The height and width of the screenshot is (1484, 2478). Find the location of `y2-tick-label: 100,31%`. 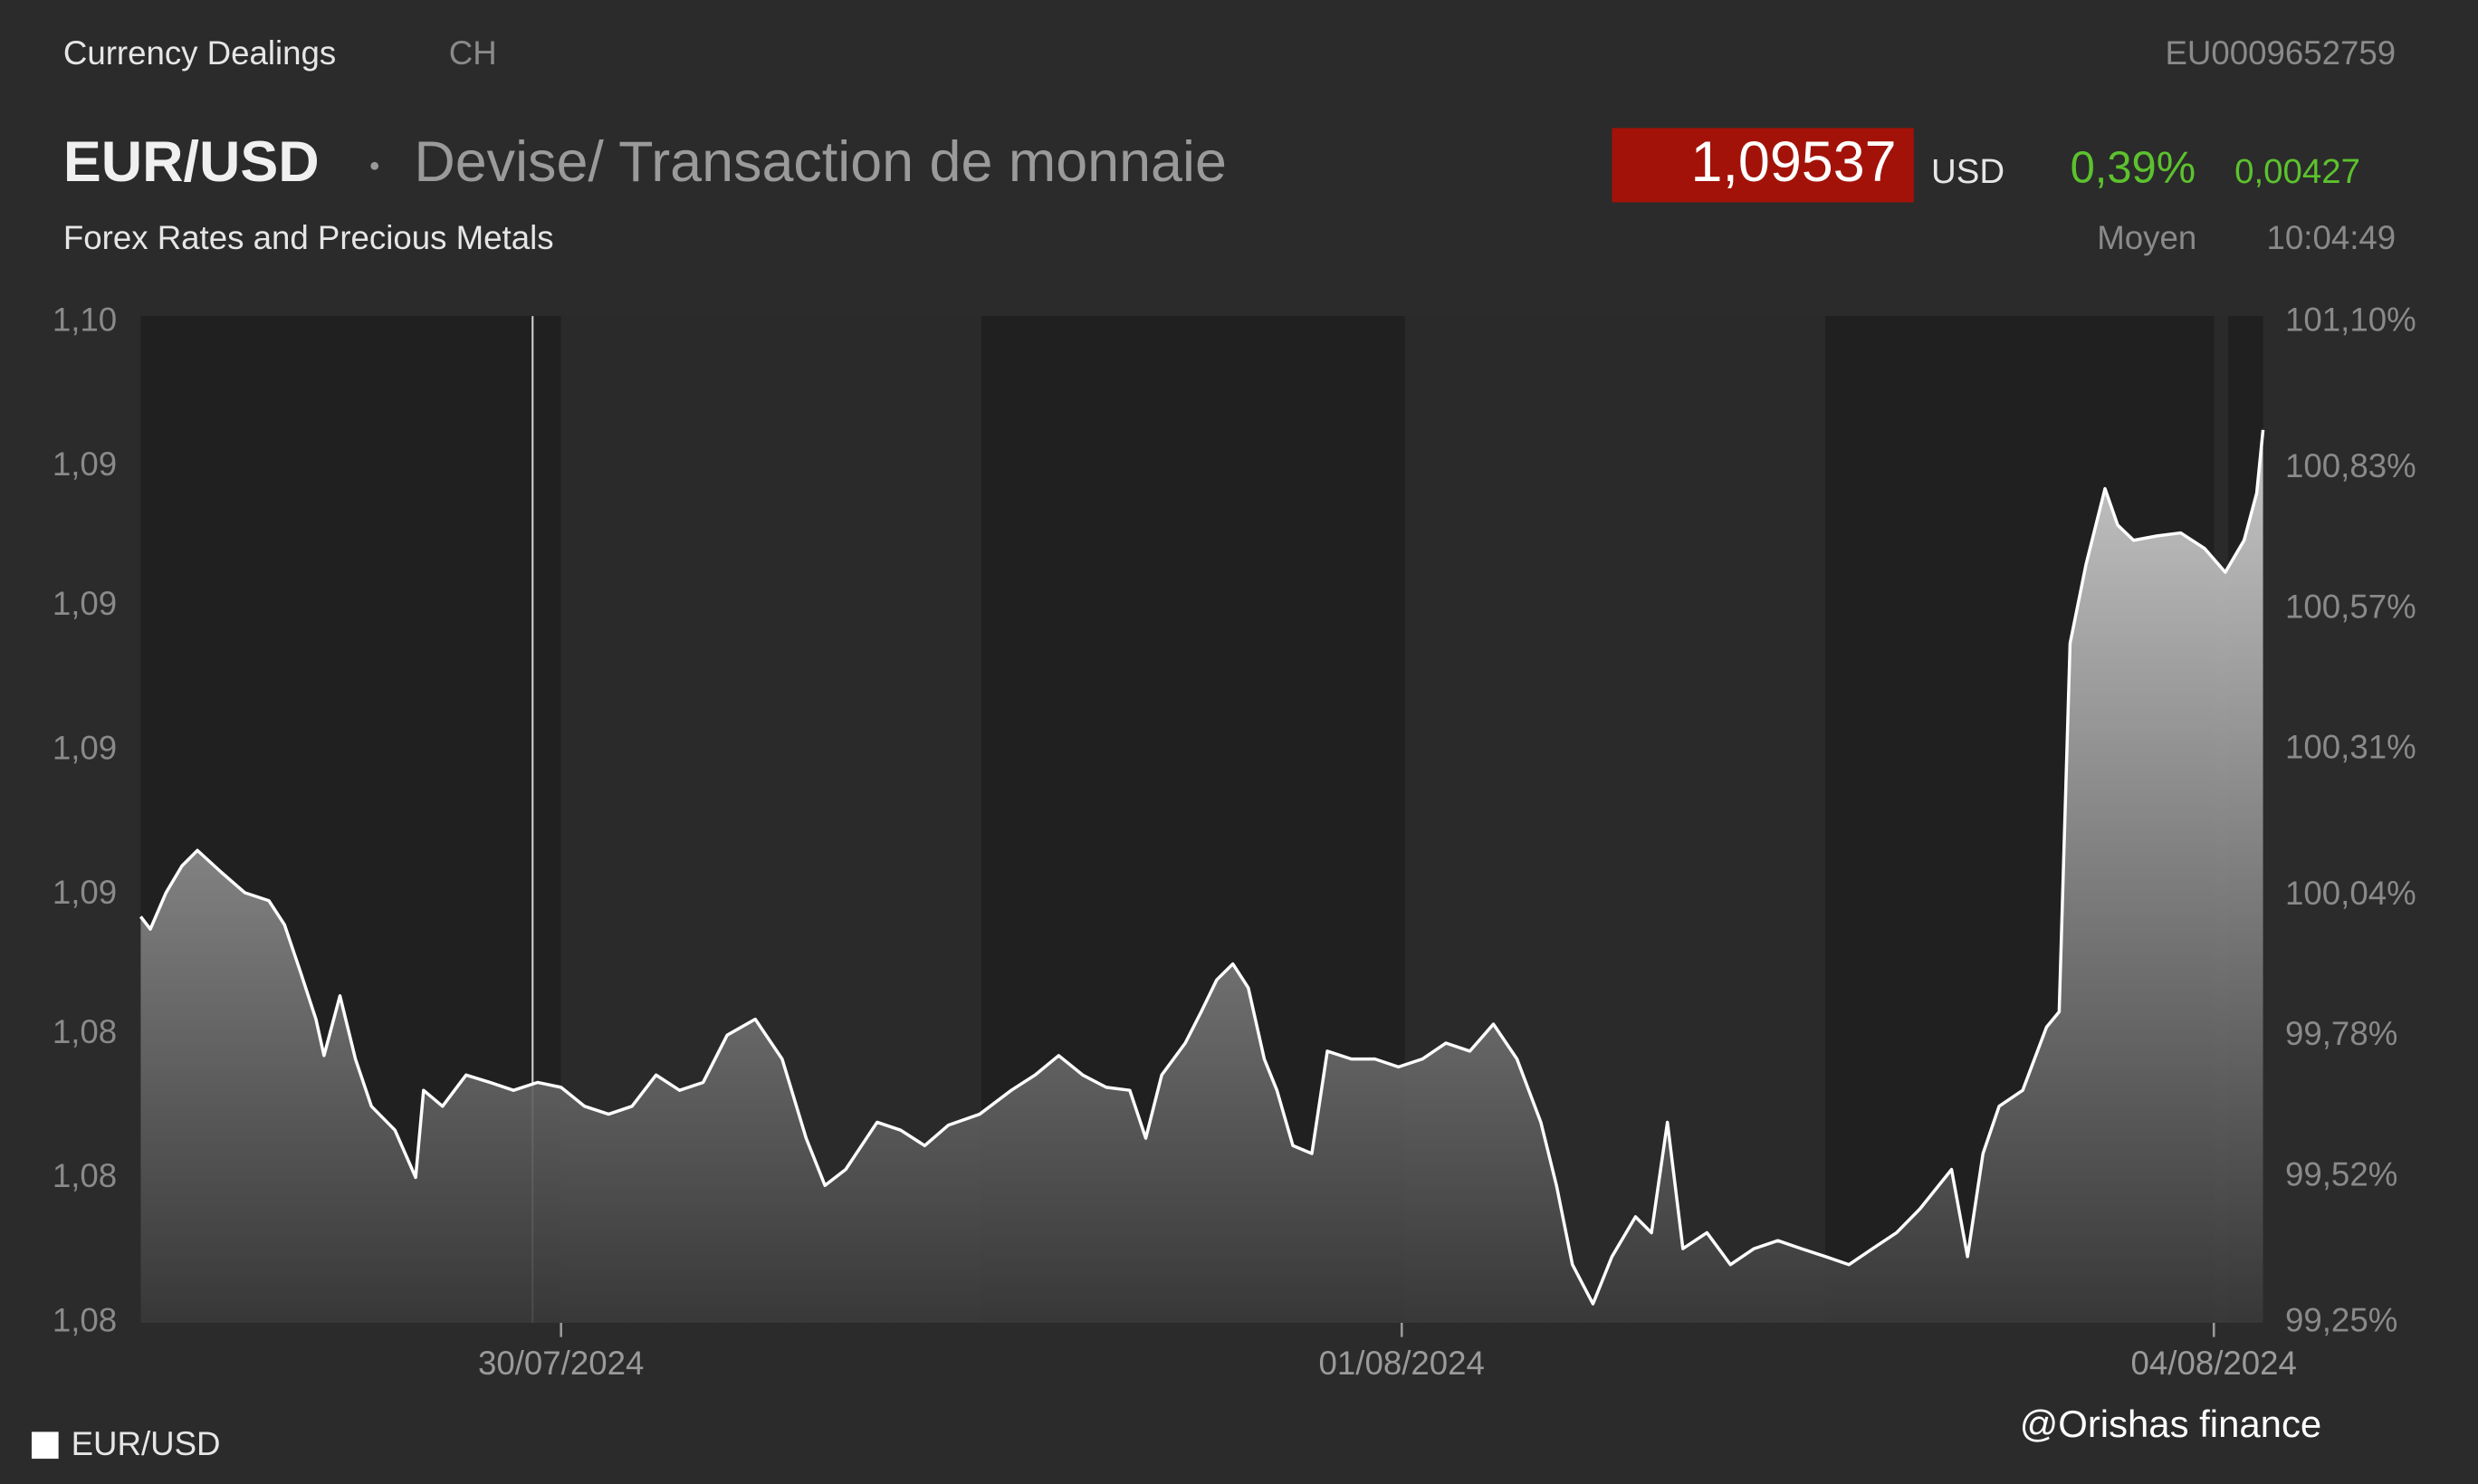

y2-tick-label: 100,31% is located at coordinates (2351, 747).